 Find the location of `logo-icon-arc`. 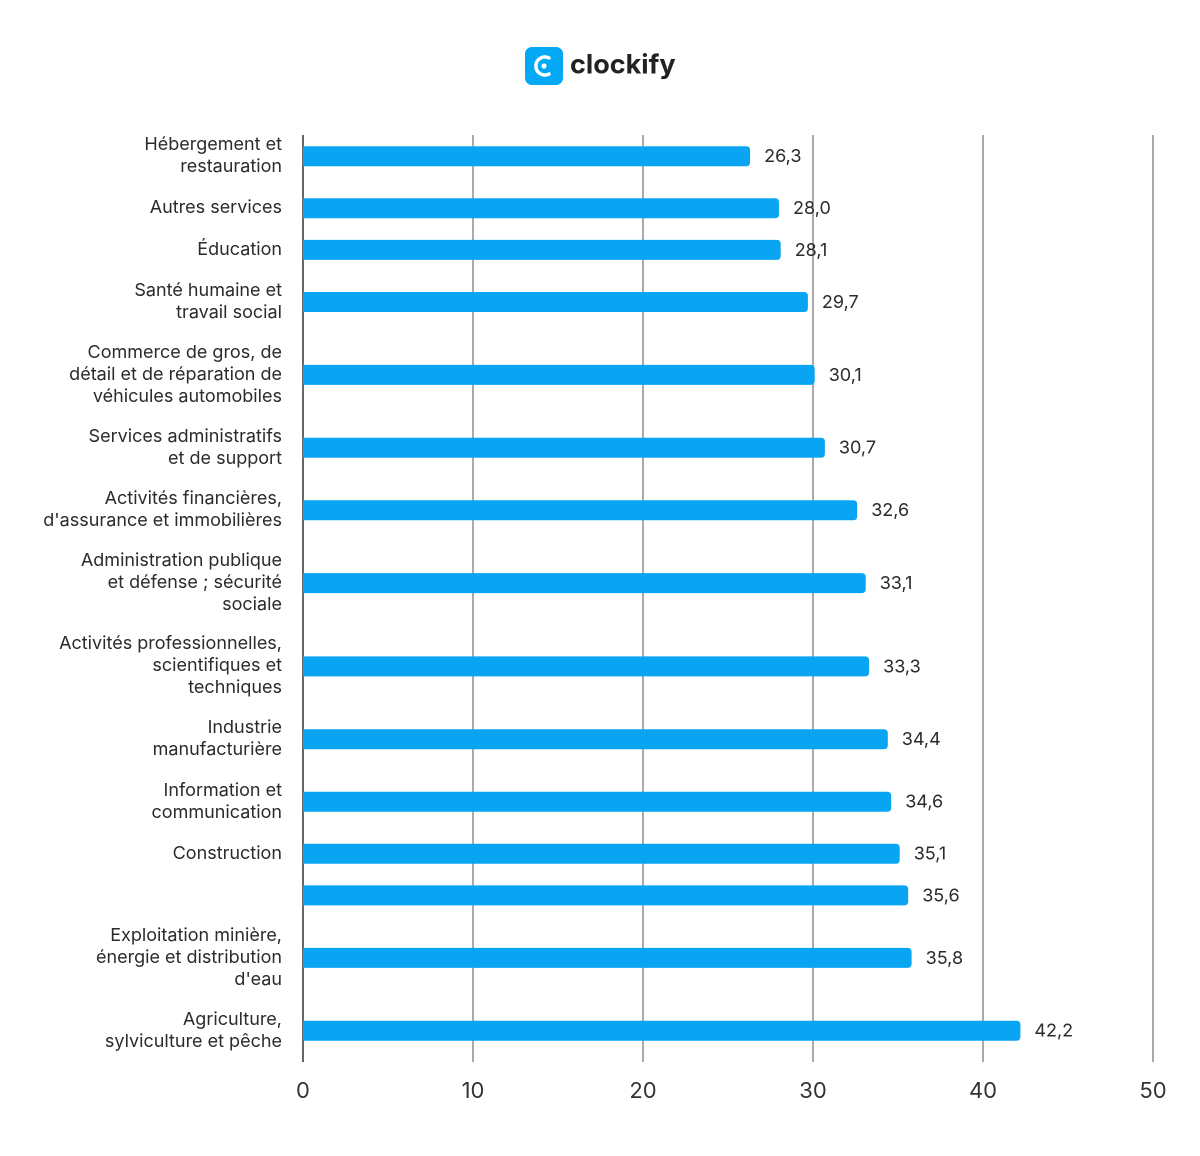

logo-icon-arc is located at coordinates (542, 66).